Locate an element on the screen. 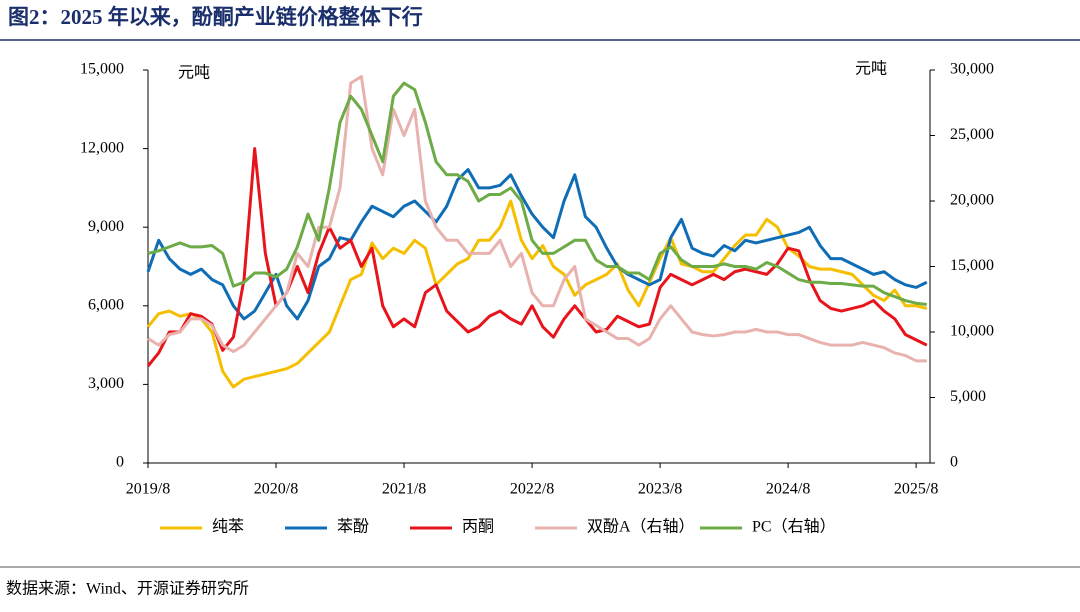 Image resolution: width=1080 pixels, height=612 pixels. y2-tick-label: 5,000 is located at coordinates (968, 396).